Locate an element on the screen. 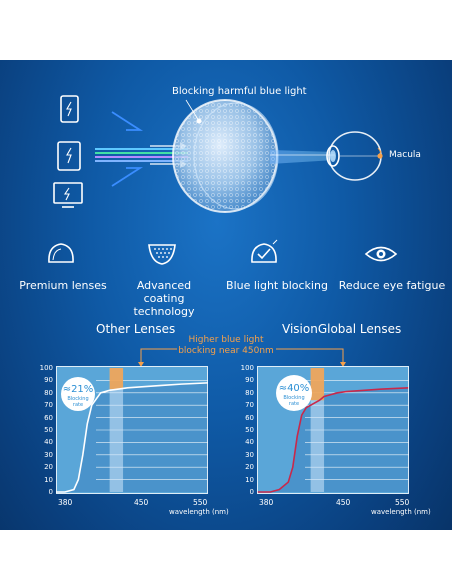  left-blocking-chart is located at coordinates (132, 430).